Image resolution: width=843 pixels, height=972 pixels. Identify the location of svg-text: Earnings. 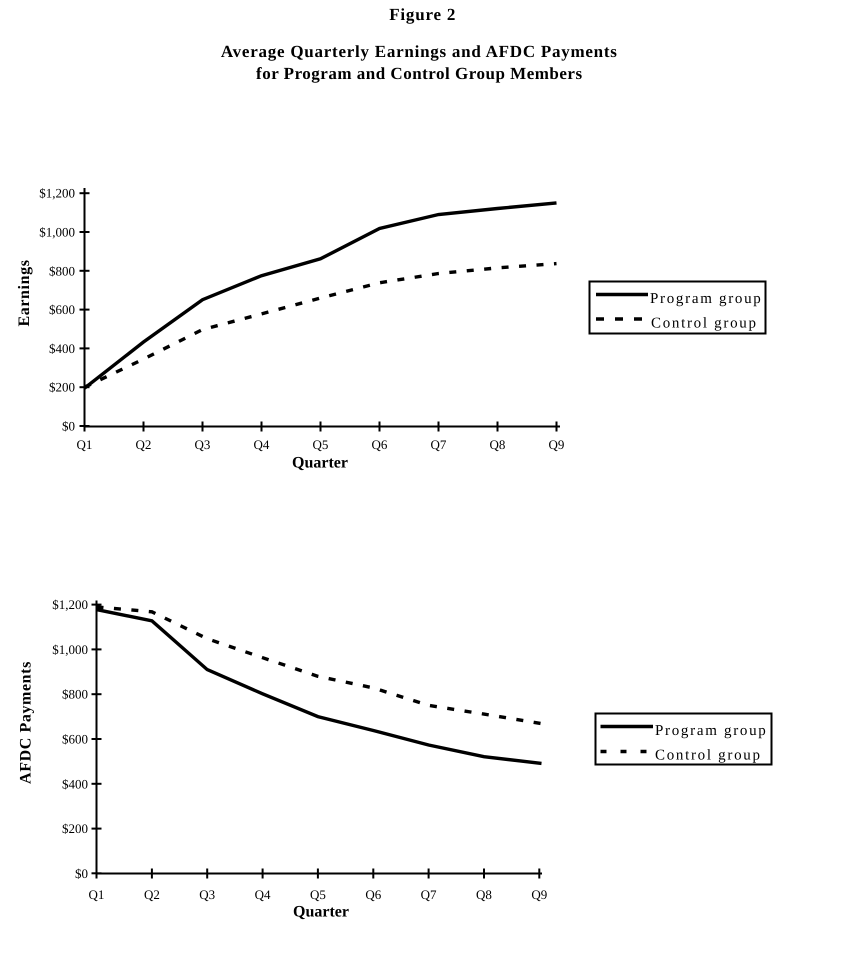
(24, 292).